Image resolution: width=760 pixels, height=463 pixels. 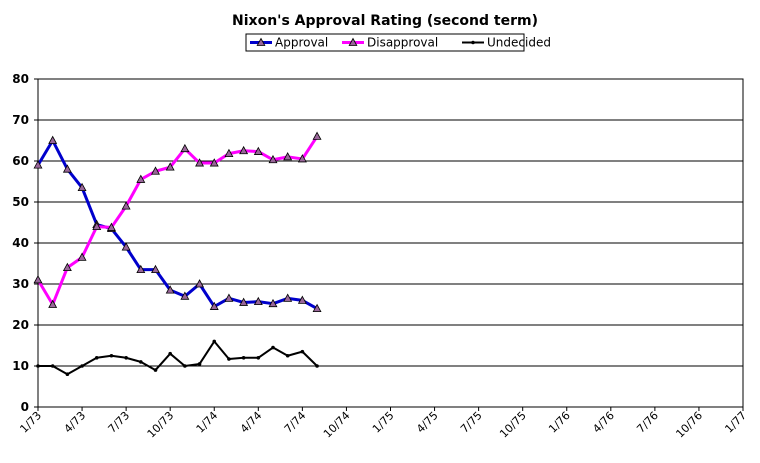 I want to click on y-tick-label: 50, so click(x=20, y=202).